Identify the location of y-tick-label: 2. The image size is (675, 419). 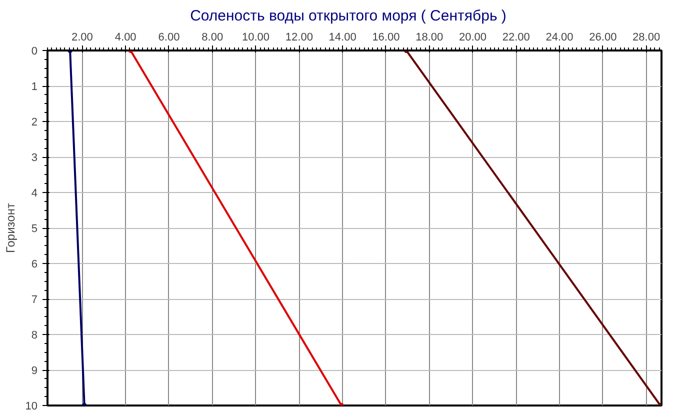
(34, 122).